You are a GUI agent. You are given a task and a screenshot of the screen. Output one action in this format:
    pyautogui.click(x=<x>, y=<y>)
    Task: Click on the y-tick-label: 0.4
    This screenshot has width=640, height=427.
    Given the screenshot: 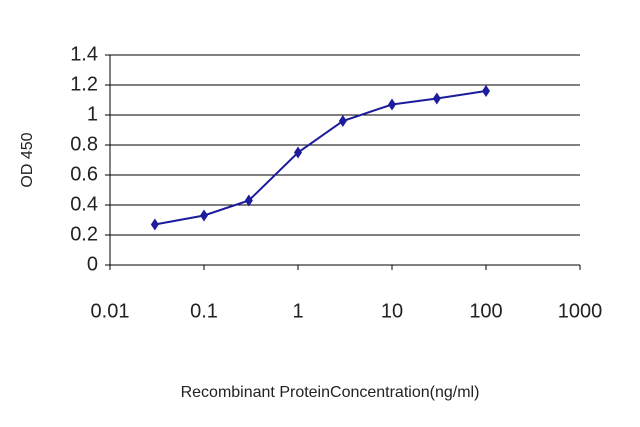 What is the action you would take?
    pyautogui.click(x=84, y=204)
    